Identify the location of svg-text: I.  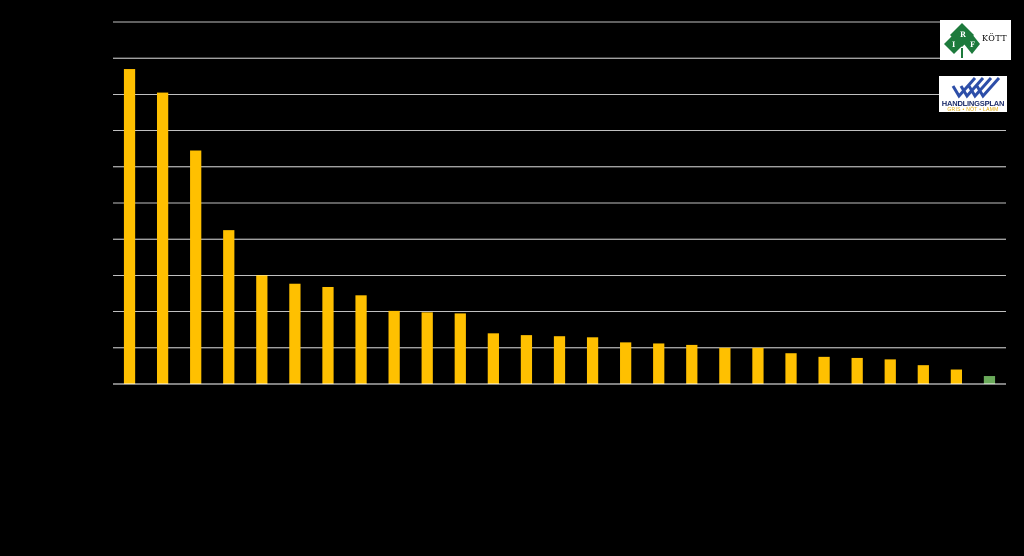
(953, 44).